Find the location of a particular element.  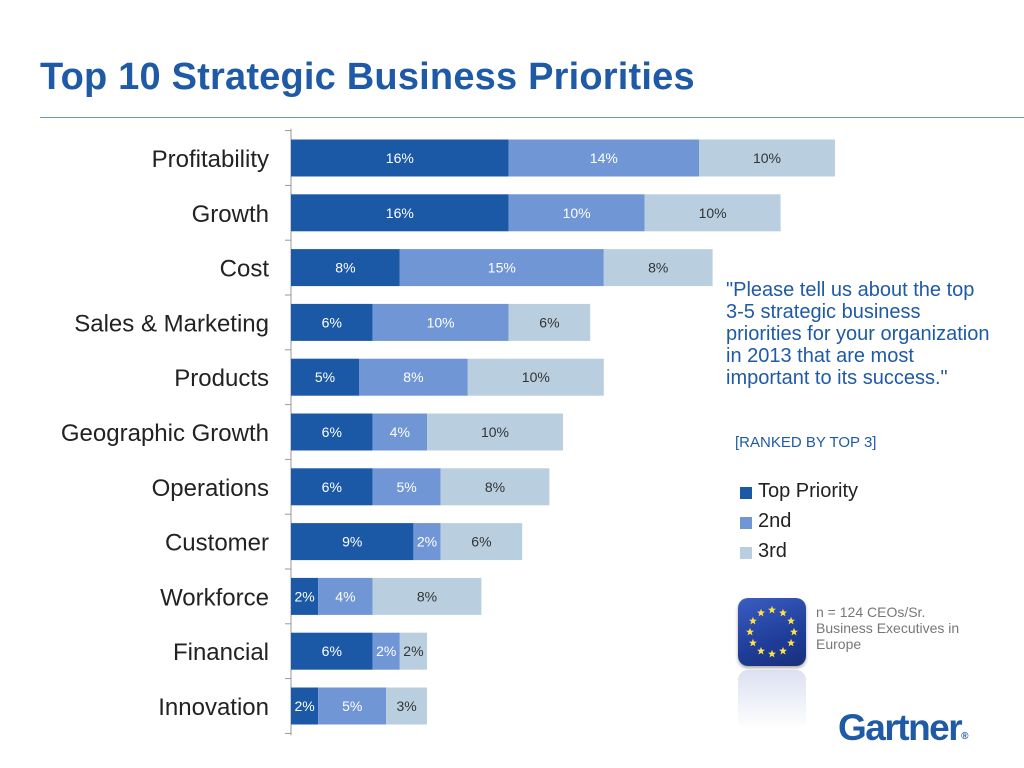

eu-stars-icon is located at coordinates (772, 632).